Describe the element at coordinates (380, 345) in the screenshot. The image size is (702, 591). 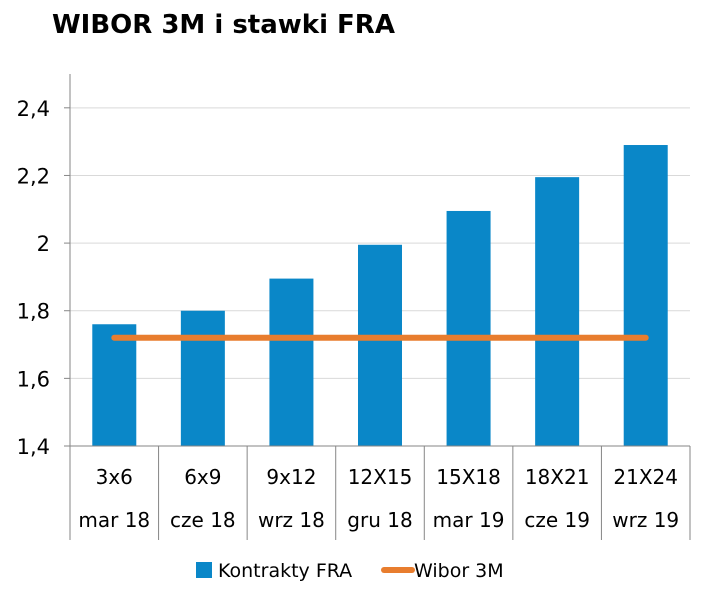
I see `bar-12x15` at that location.